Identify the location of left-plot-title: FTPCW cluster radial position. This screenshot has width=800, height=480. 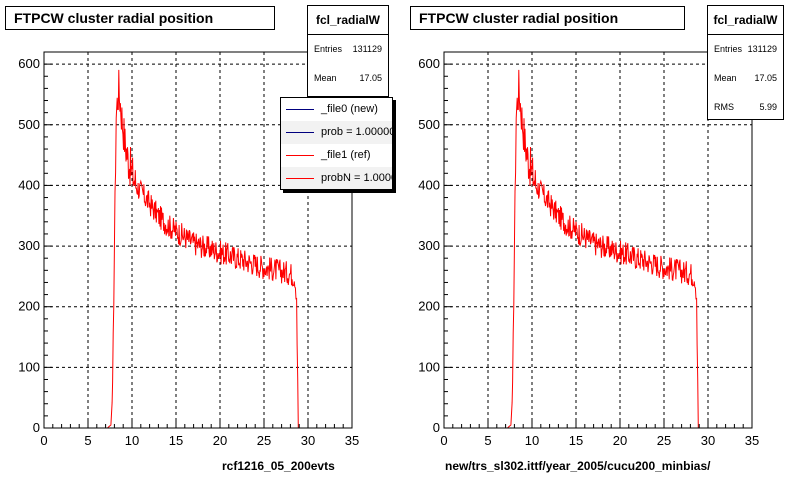
(140, 18).